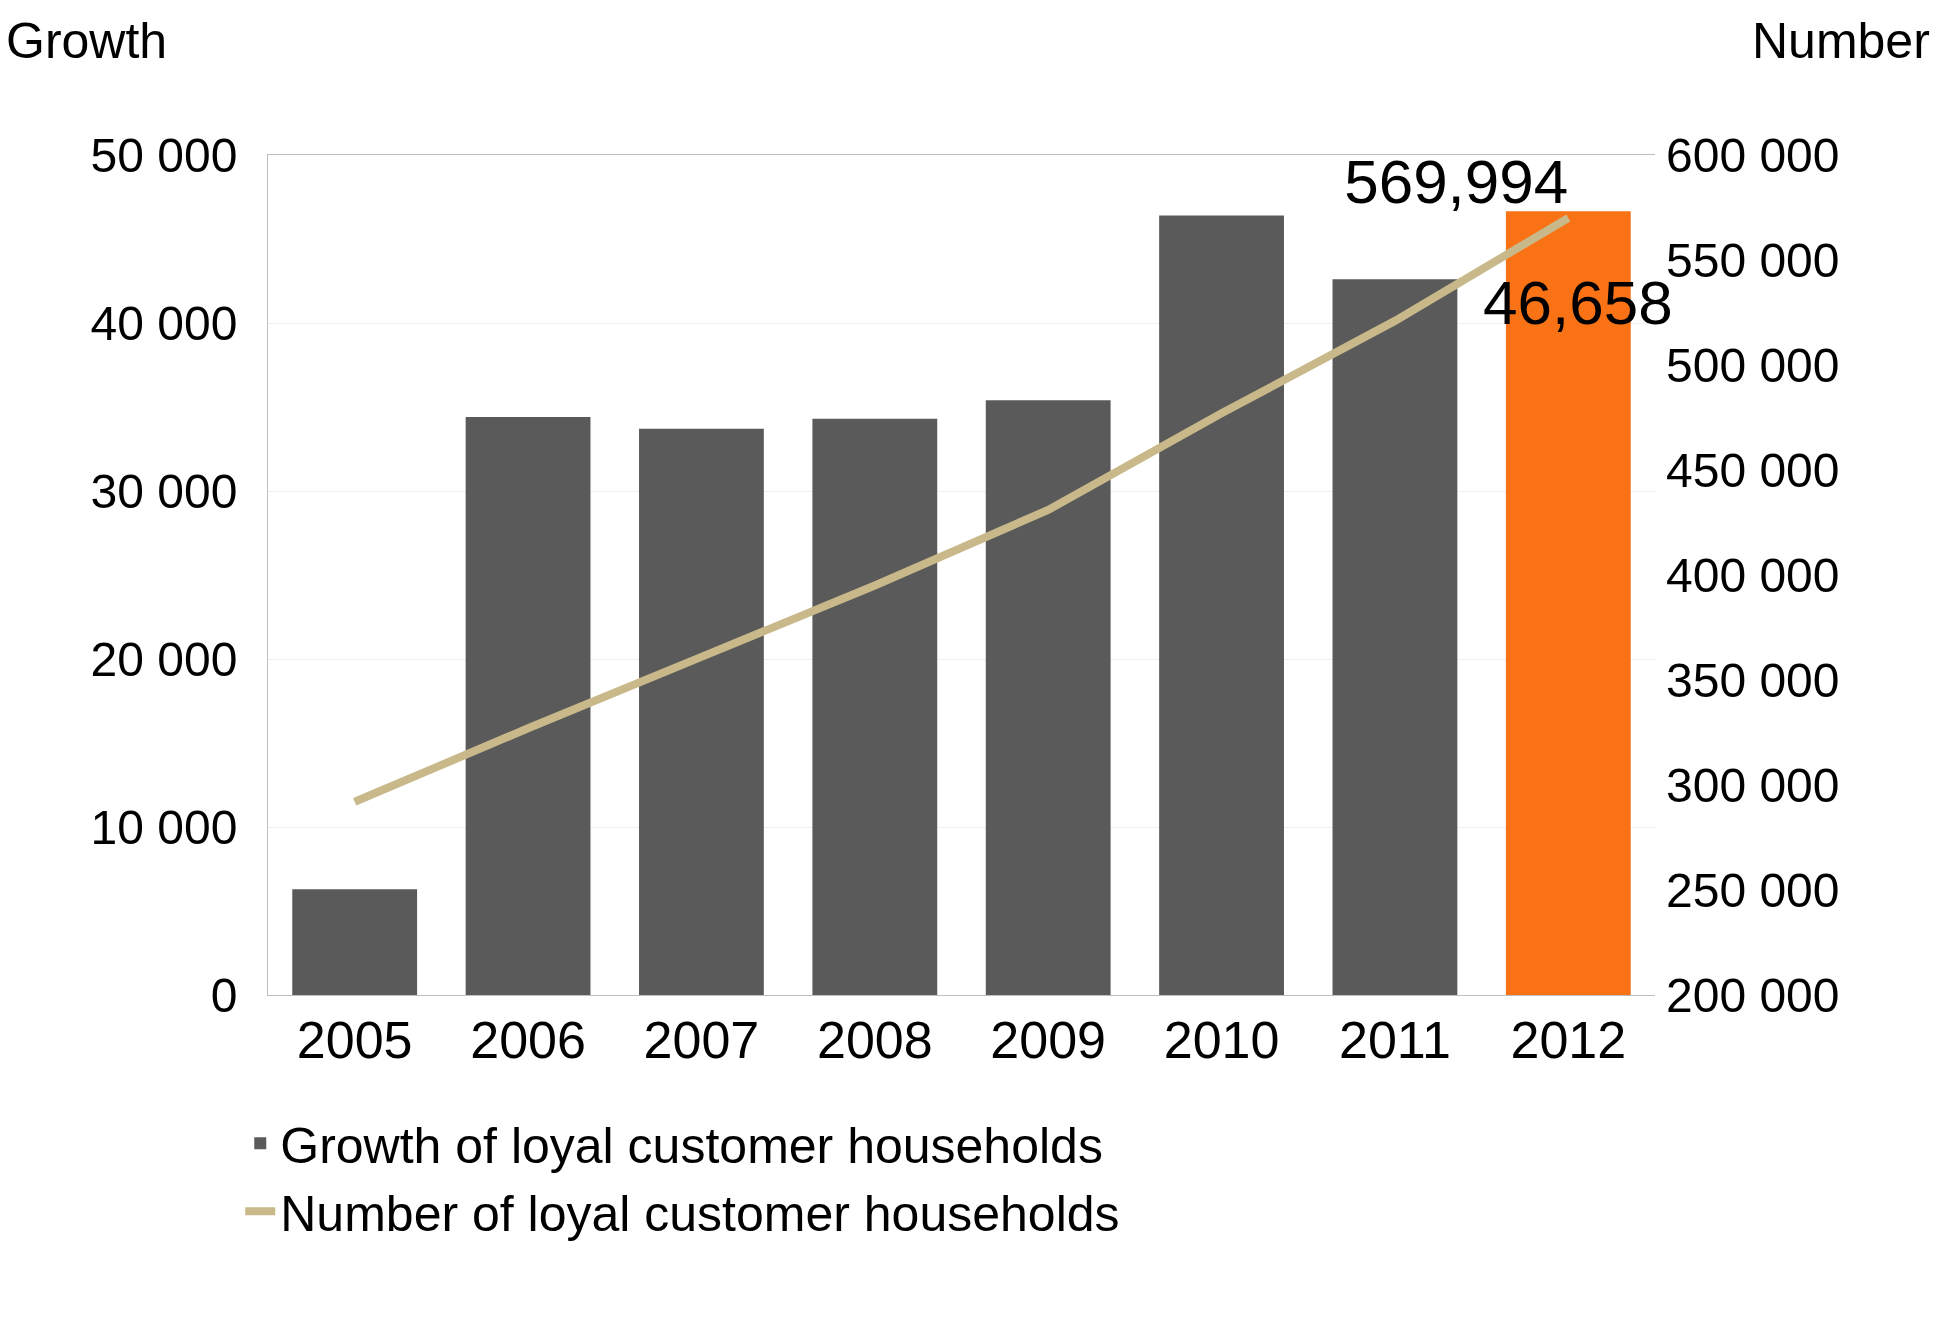 The width and height of the screenshot is (1939, 1325). Describe the element at coordinates (164, 827) in the screenshot. I see `y-tick-label: 10 000` at that location.